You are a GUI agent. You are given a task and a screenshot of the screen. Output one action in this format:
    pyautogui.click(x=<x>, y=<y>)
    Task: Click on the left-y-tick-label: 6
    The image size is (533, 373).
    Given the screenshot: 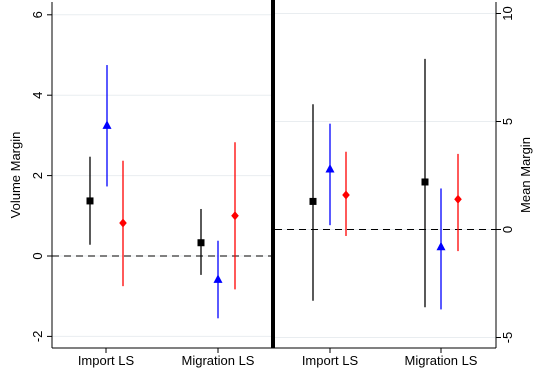 What is the action you would take?
    pyautogui.click(x=37, y=14)
    